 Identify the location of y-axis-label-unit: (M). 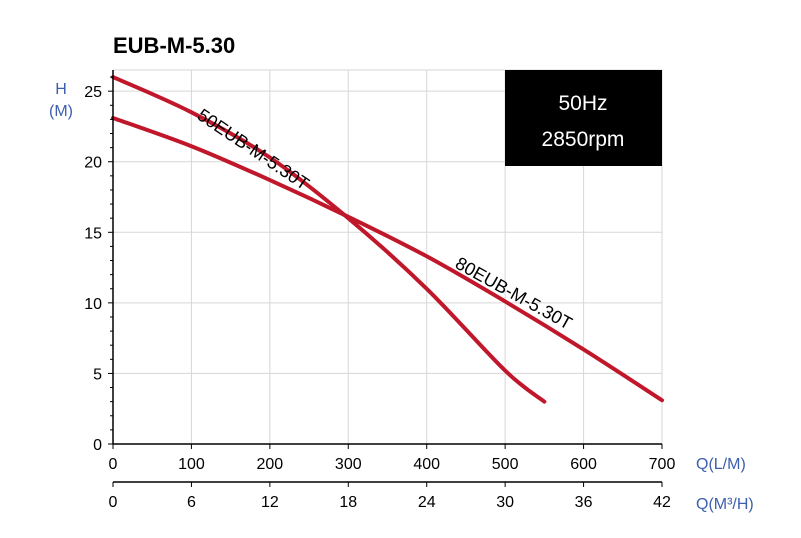
(61, 111).